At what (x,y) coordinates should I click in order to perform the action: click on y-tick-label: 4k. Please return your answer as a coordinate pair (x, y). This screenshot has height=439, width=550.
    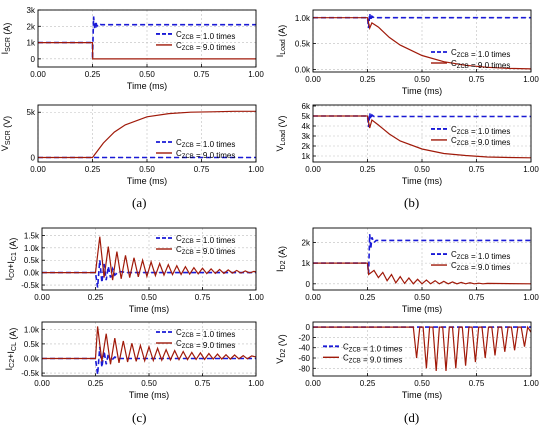
    Looking at the image, I should click on (306, 126).